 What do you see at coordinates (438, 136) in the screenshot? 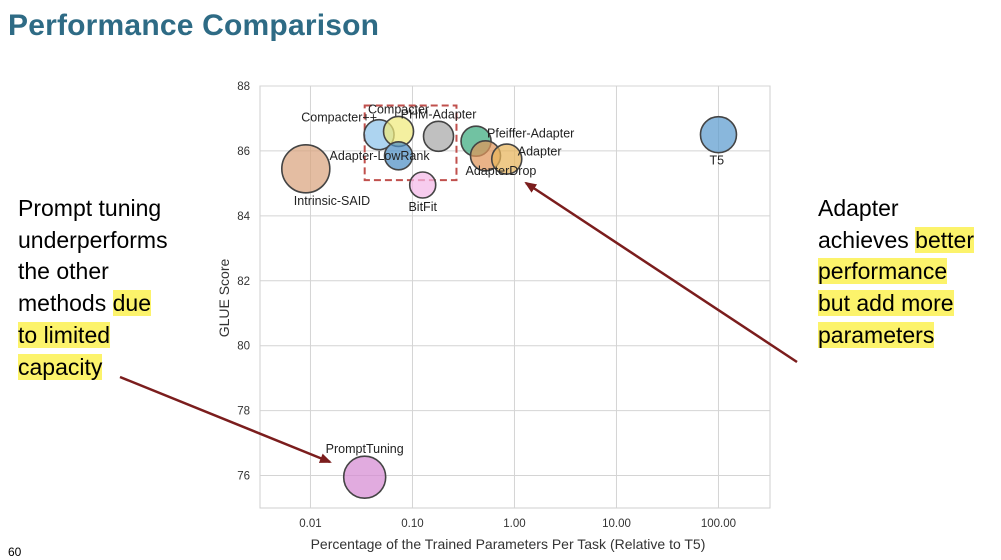
I see `point-phm-adapter` at bounding box center [438, 136].